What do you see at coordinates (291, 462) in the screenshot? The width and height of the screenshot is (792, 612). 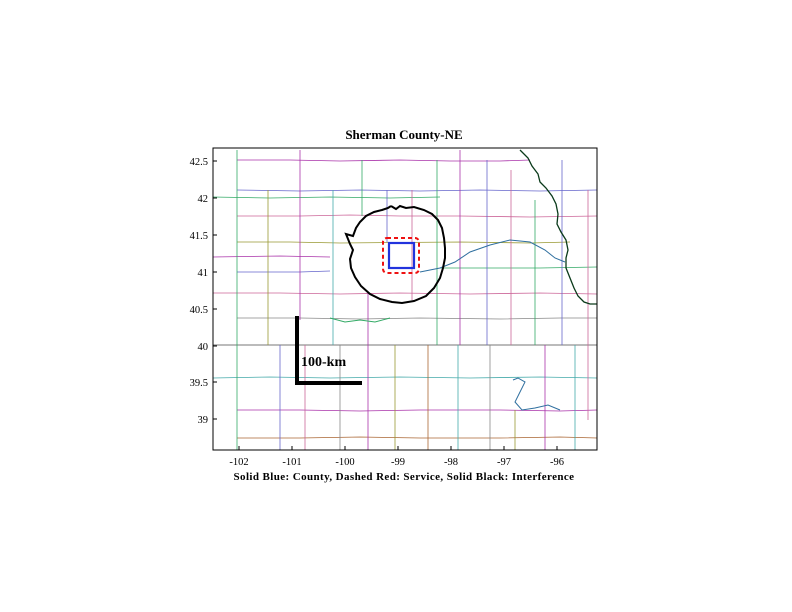 I see `x-tick-label: -101` at bounding box center [291, 462].